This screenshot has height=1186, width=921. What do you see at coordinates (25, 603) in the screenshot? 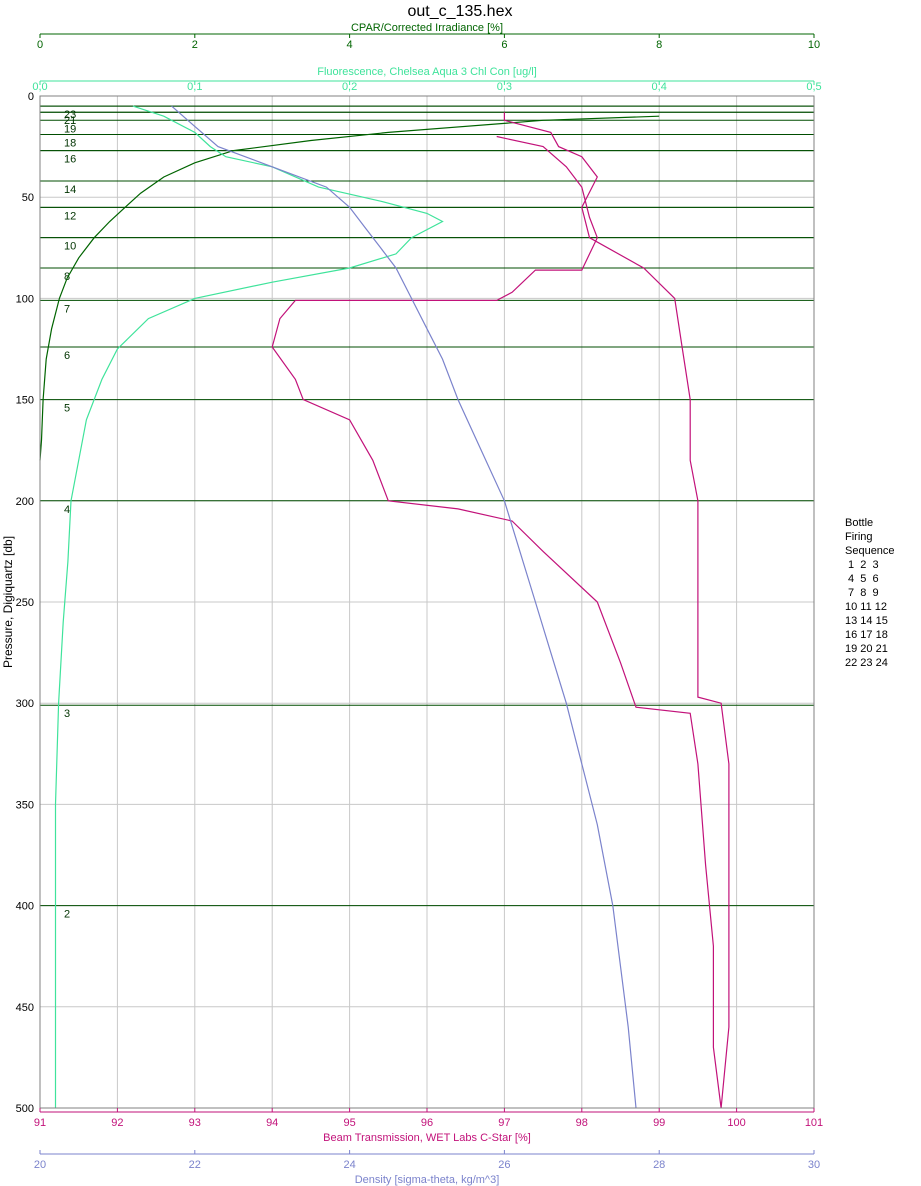
I see `y-tick-label: 250` at bounding box center [25, 603].